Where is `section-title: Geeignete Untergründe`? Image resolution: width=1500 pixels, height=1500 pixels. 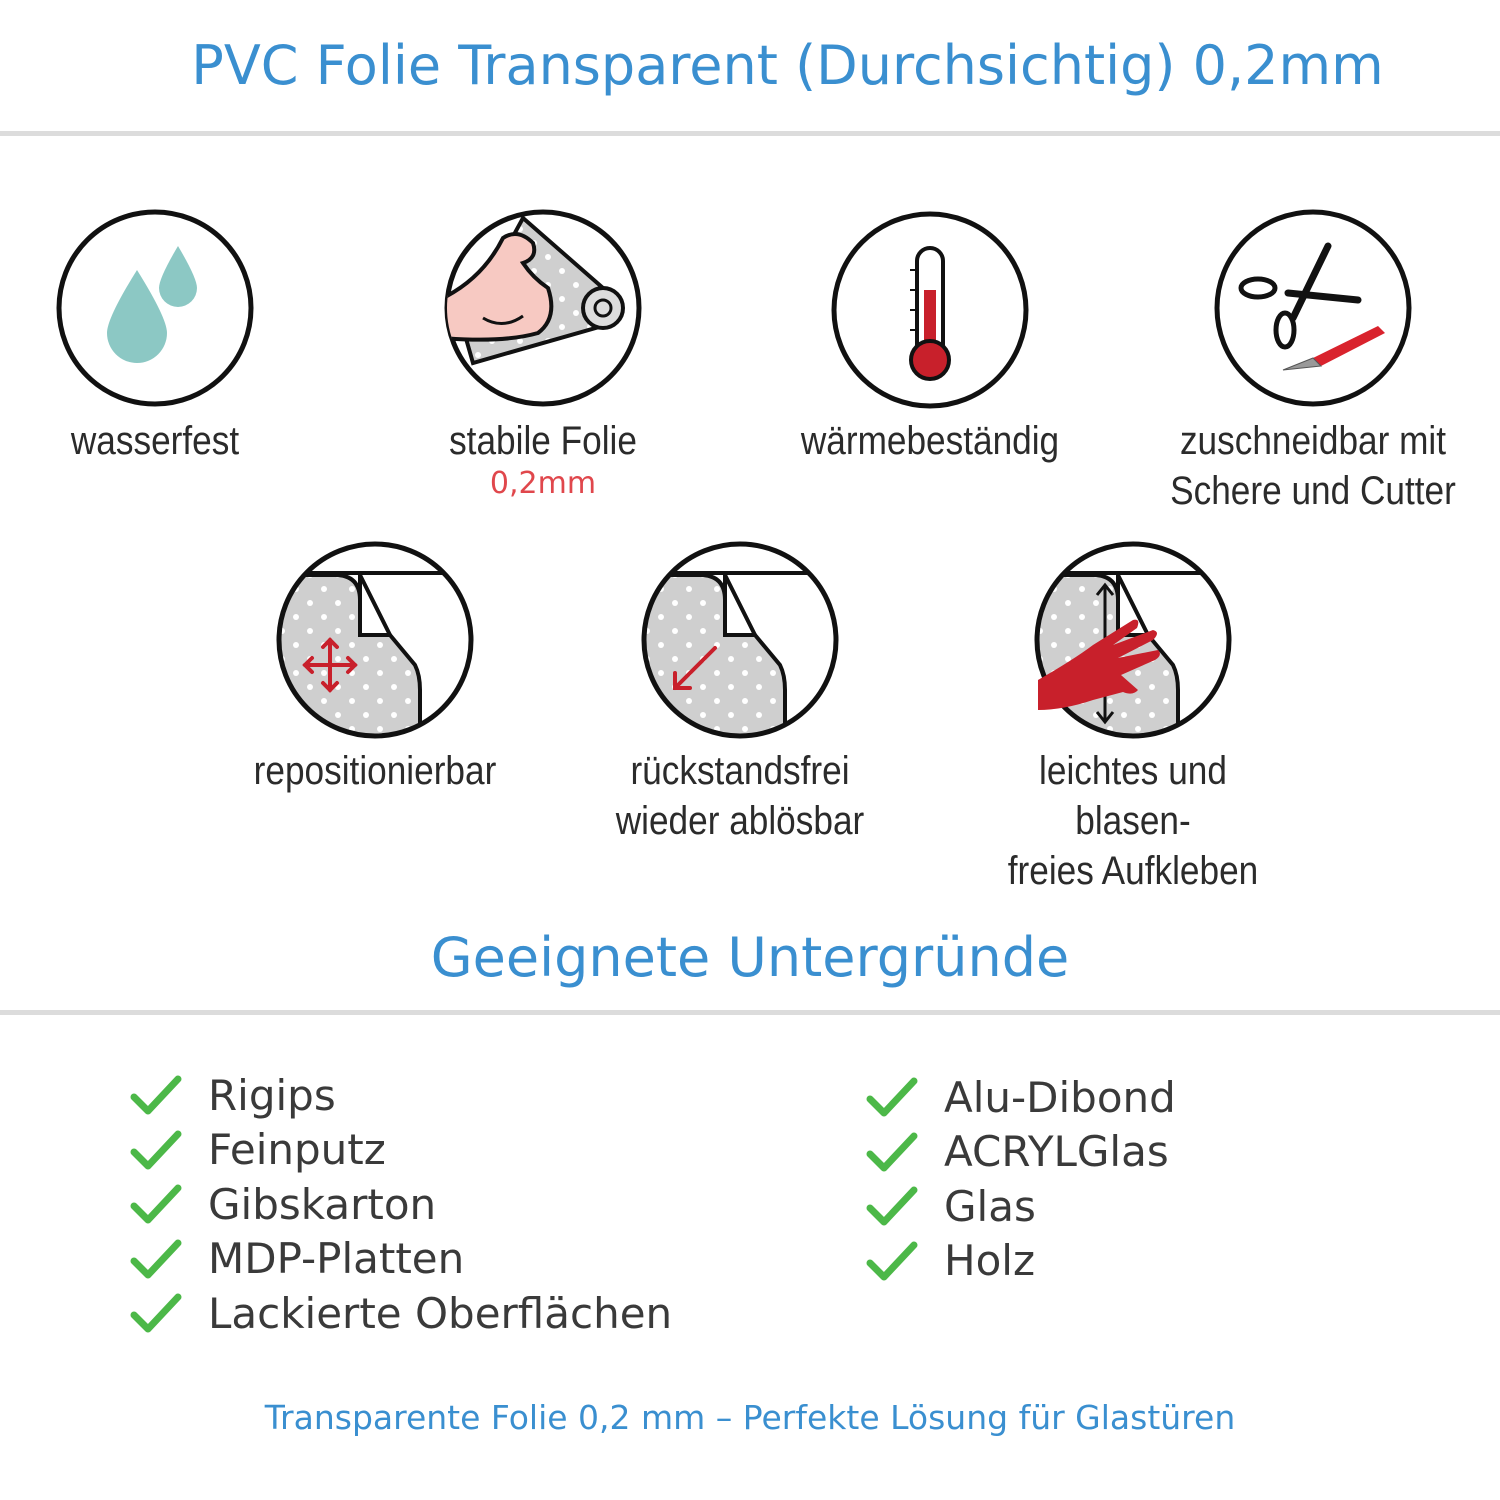 section-title: Geeignete Untergründe is located at coordinates (750, 957).